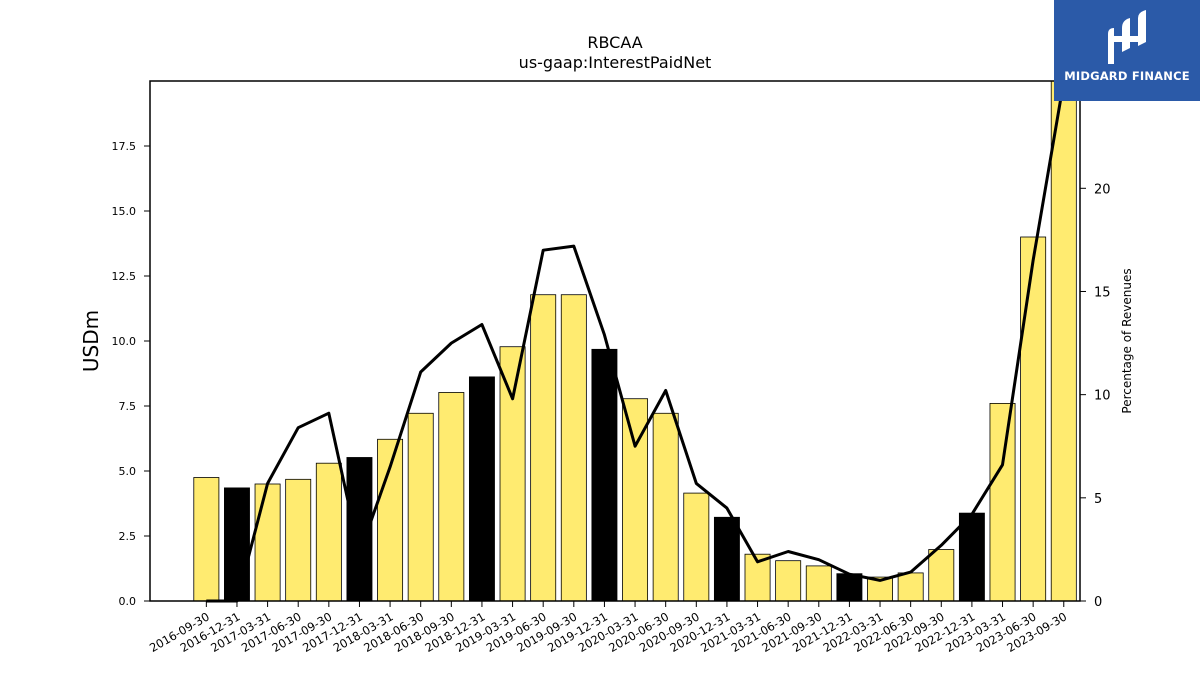 This screenshot has height=675, width=1200. I want to click on left-tick-label: 10.0, so click(124, 341).